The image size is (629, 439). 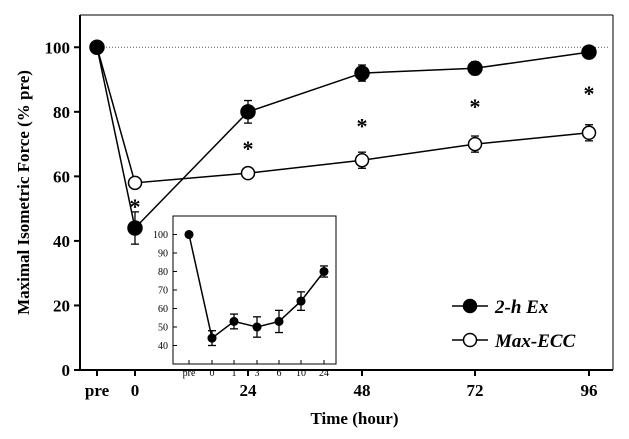 I want to click on legend-label: 2-h Ex, so click(x=521, y=307).